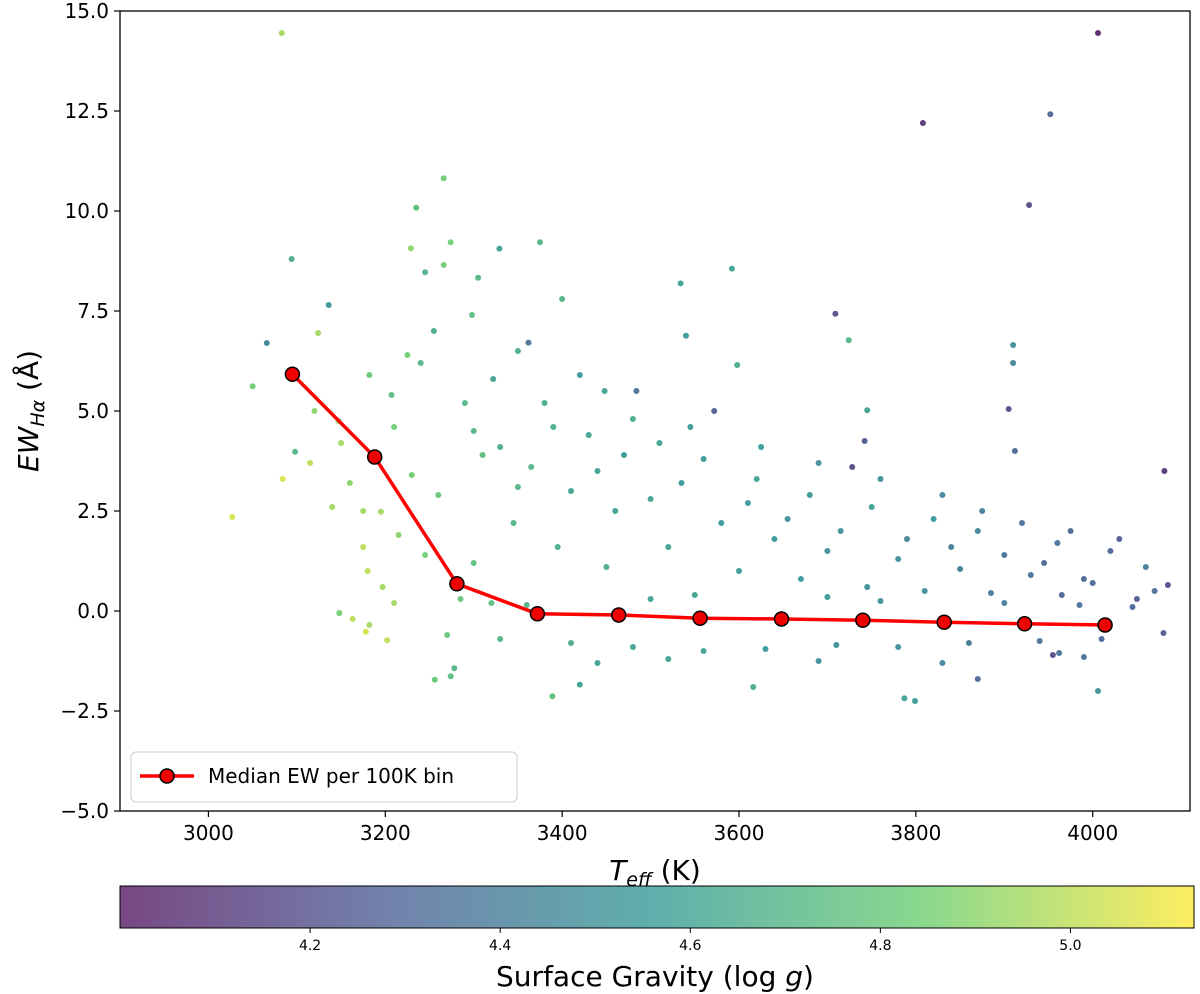 The width and height of the screenshot is (1200, 994). I want to click on y-tick-label: 15.0, so click(86, 11).